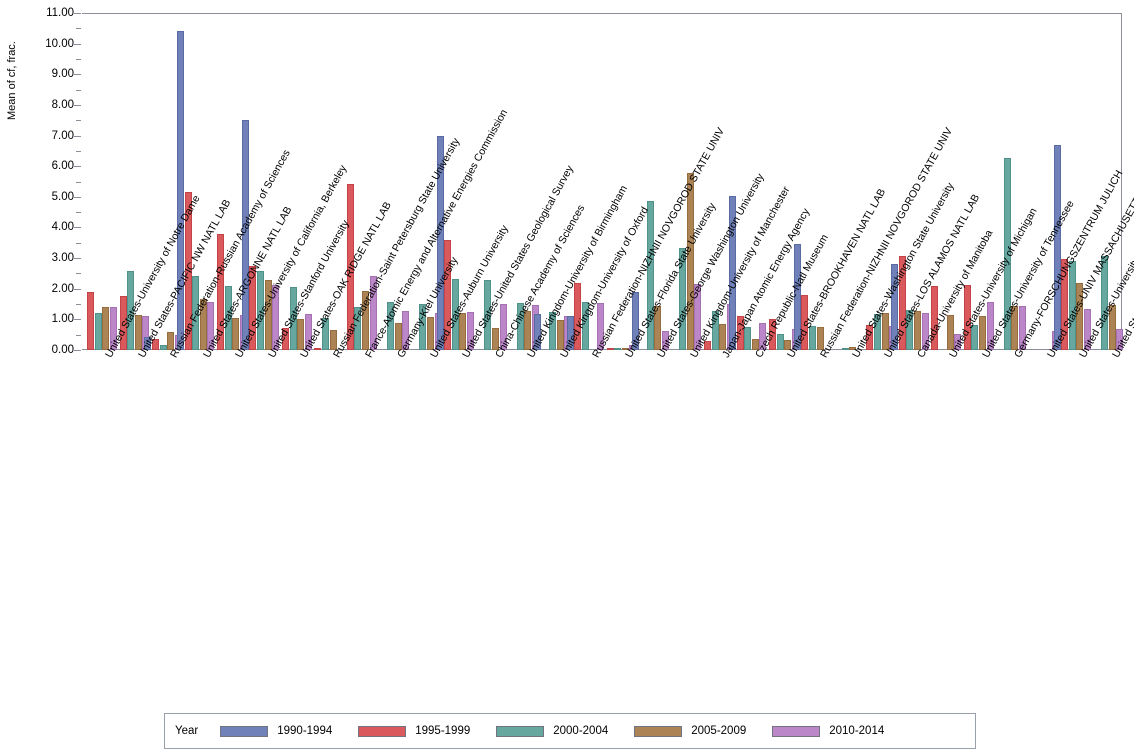 The width and height of the screenshot is (1134, 756). I want to click on y-tick-label: 2.00, so click(62, 288).